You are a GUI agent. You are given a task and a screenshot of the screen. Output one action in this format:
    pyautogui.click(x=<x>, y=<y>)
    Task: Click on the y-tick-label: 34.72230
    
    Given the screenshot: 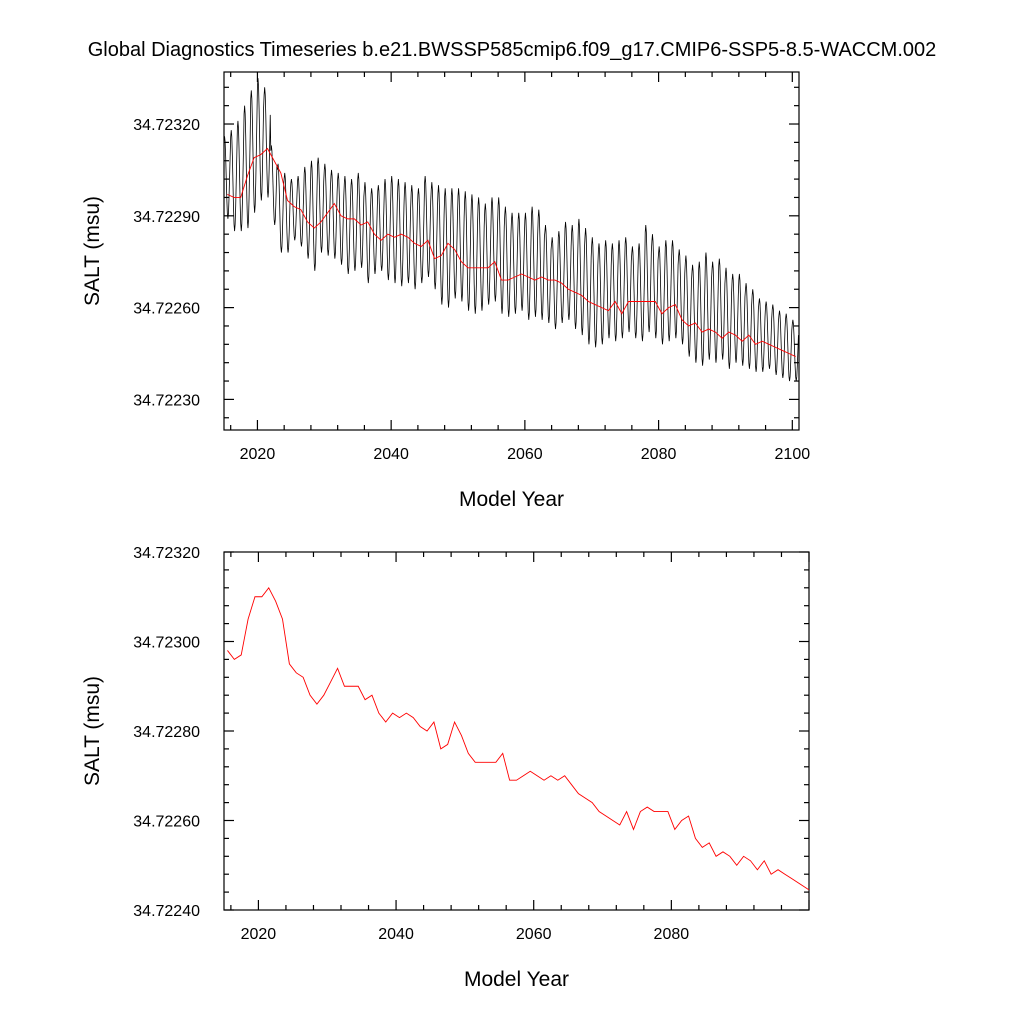 What is the action you would take?
    pyautogui.click(x=166, y=400)
    